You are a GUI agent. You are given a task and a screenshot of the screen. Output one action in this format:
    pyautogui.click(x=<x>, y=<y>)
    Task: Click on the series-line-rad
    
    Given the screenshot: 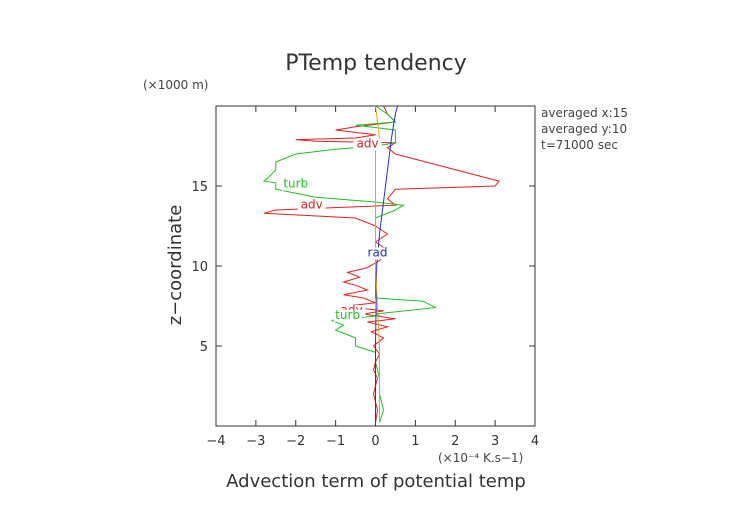 What is the action you would take?
    pyautogui.click(x=386, y=264)
    